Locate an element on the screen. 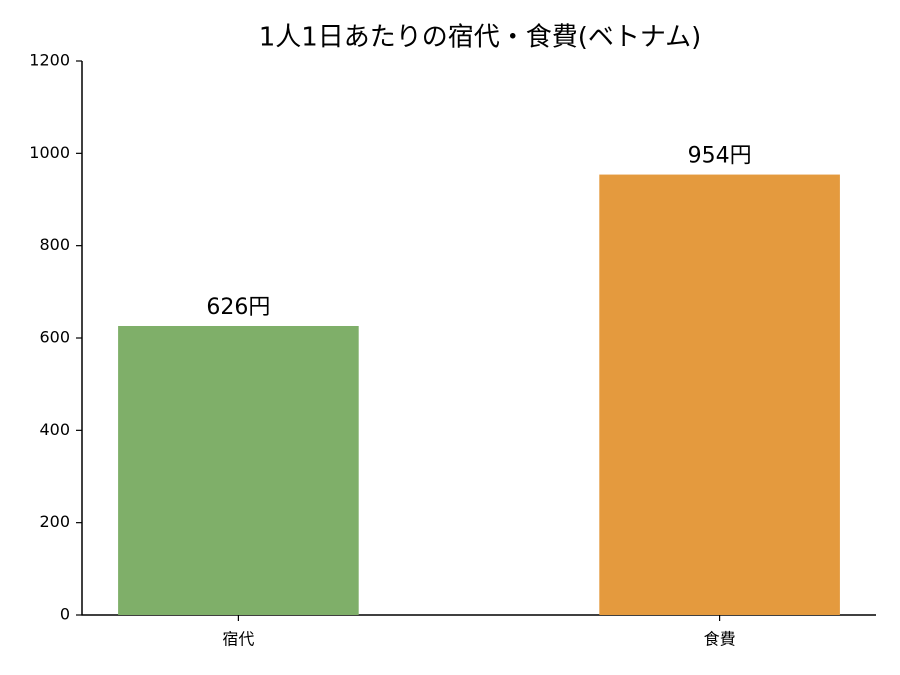  y-tick-label: 1200 is located at coordinates (49, 60).